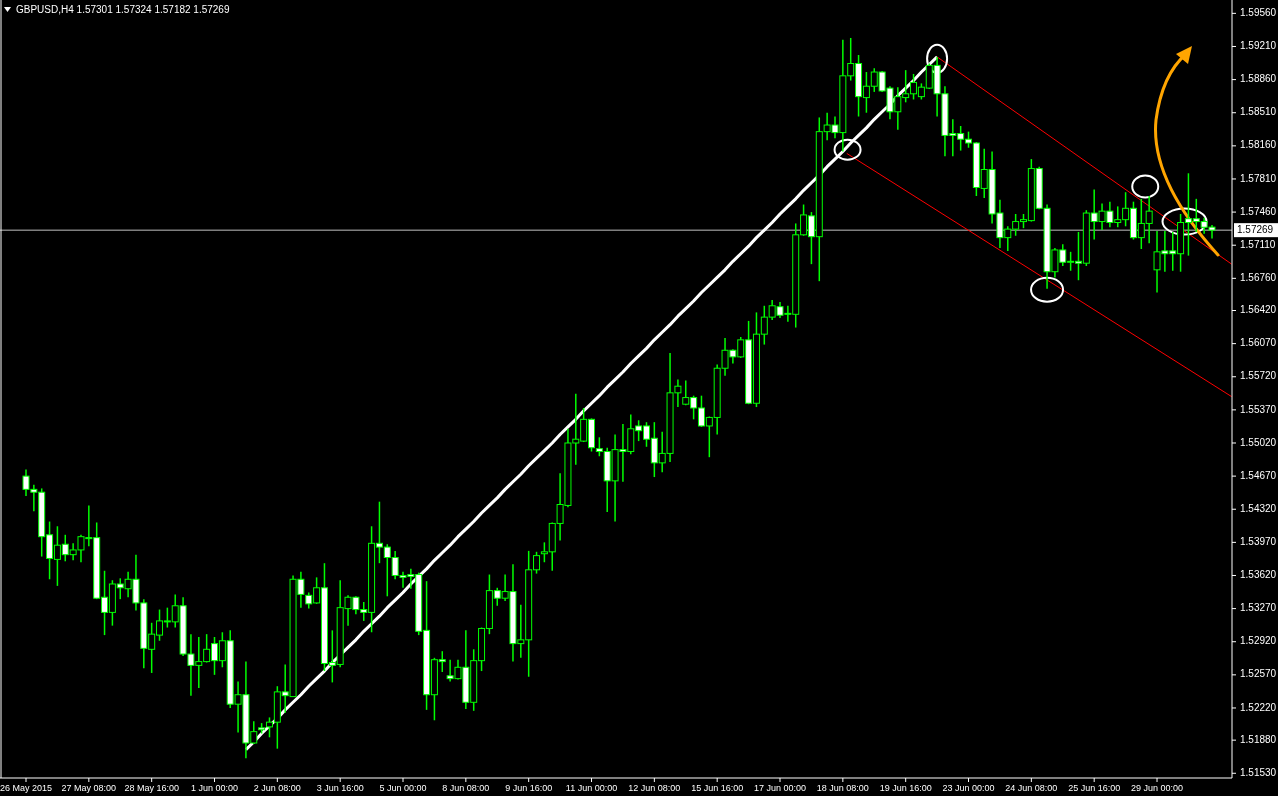 This screenshot has width=1278, height=796. I want to click on x-tick-label: 18 Jun 08:00, so click(842, 788).